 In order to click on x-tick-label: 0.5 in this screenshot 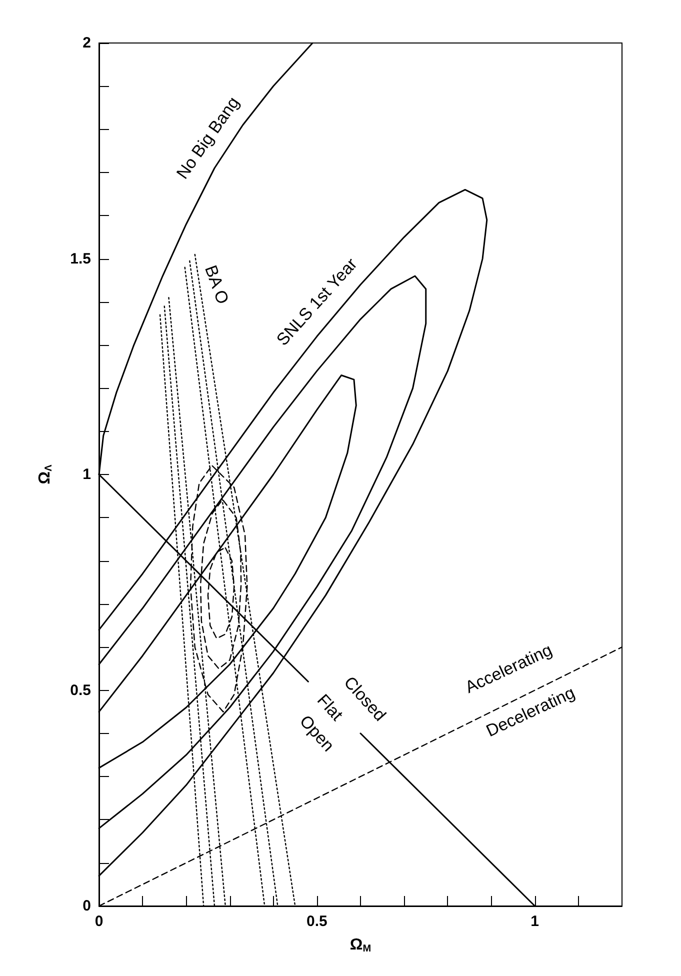, I will do `click(317, 921)`.